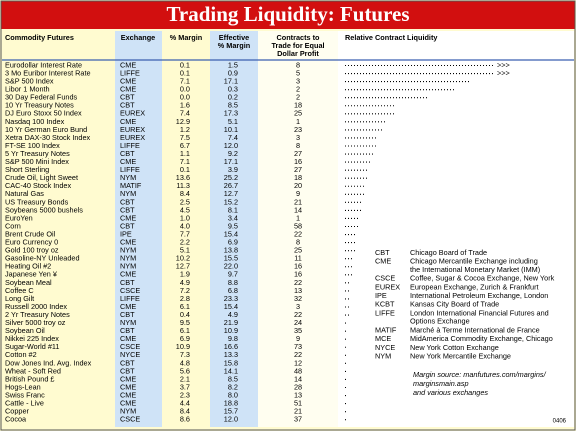  I want to click on cell-commodity: Swiss Franc, so click(25, 394).